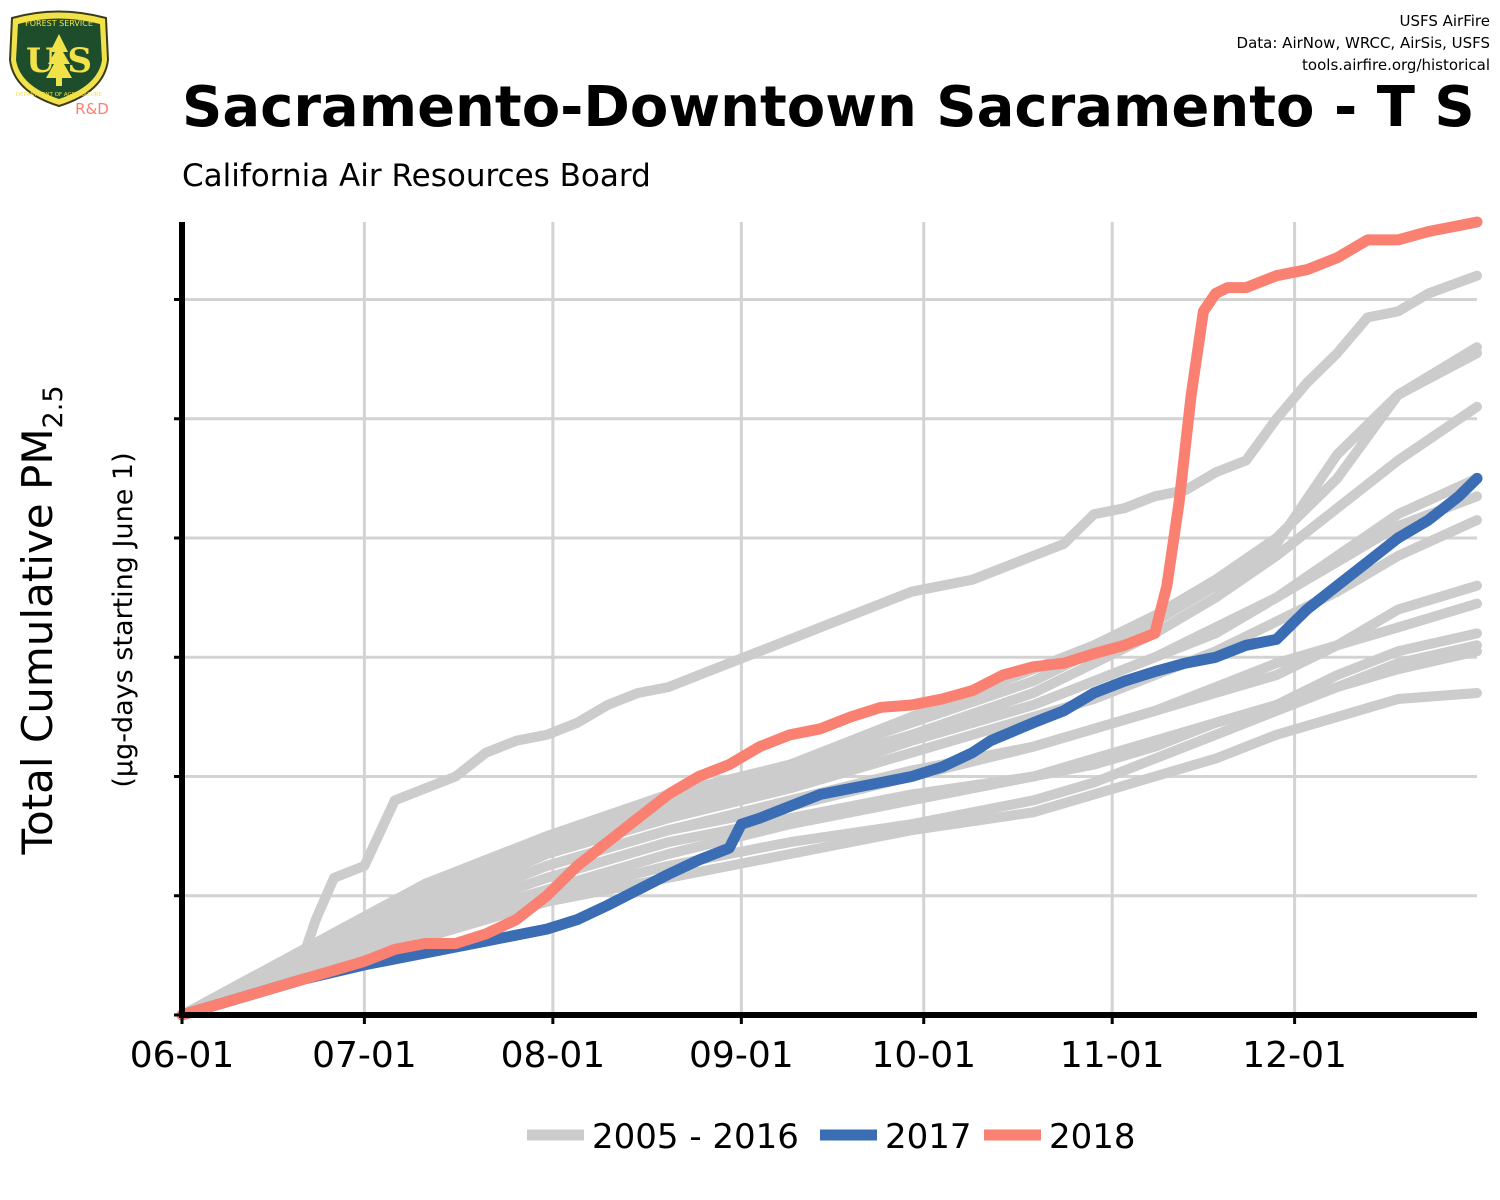 This screenshot has height=1200, width=1500. Describe the element at coordinates (831, 1137) in the screenshot. I see `legend: 2005 - 2016 2017 2018` at that location.